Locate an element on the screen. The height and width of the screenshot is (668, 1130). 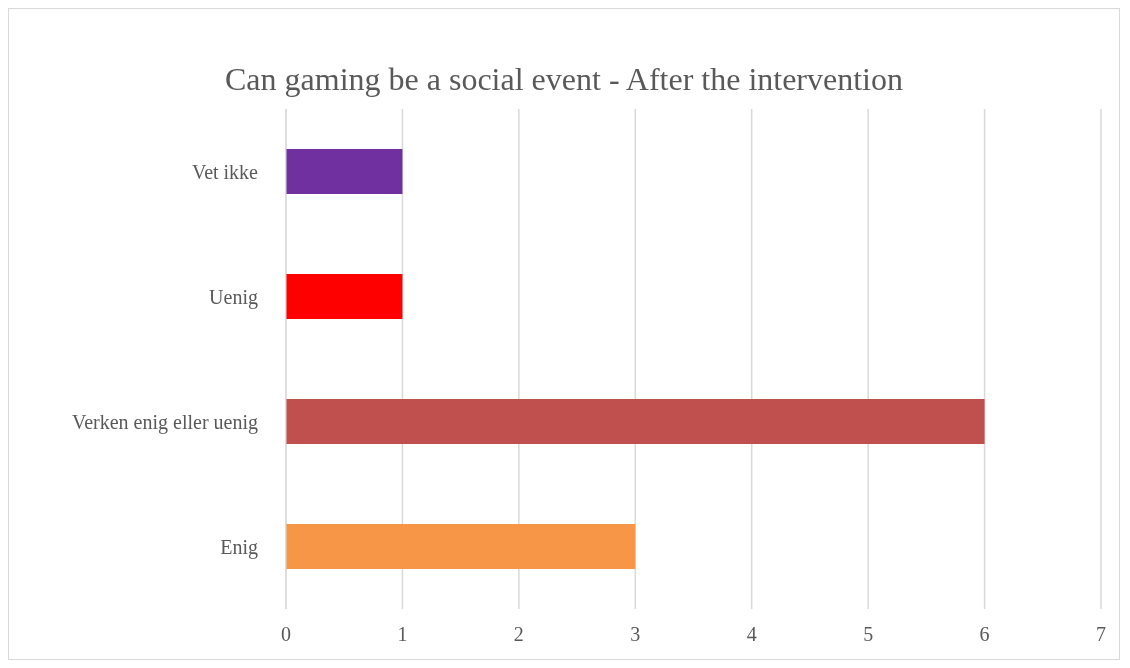
x-tick-label: 5 is located at coordinates (868, 634).